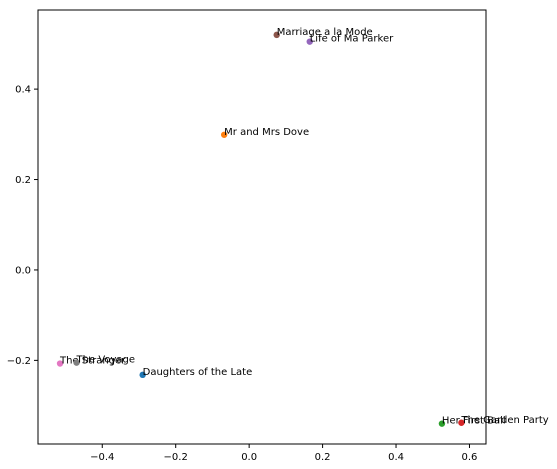  Describe the element at coordinates (323, 457) in the screenshot. I see `x-tick-label: 0.2` at that location.